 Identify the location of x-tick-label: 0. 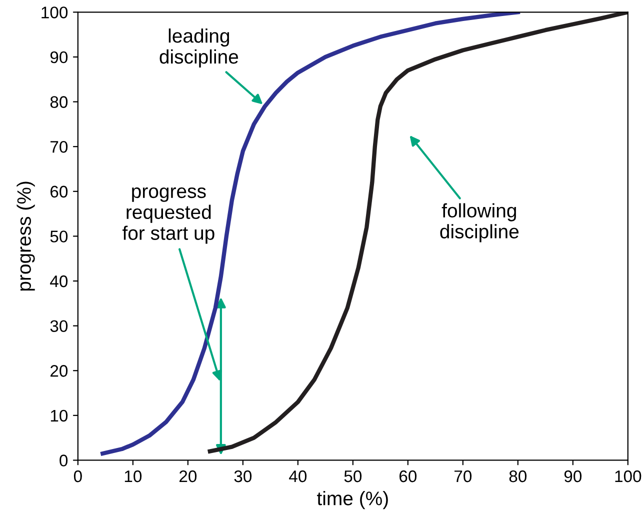
(78, 476).